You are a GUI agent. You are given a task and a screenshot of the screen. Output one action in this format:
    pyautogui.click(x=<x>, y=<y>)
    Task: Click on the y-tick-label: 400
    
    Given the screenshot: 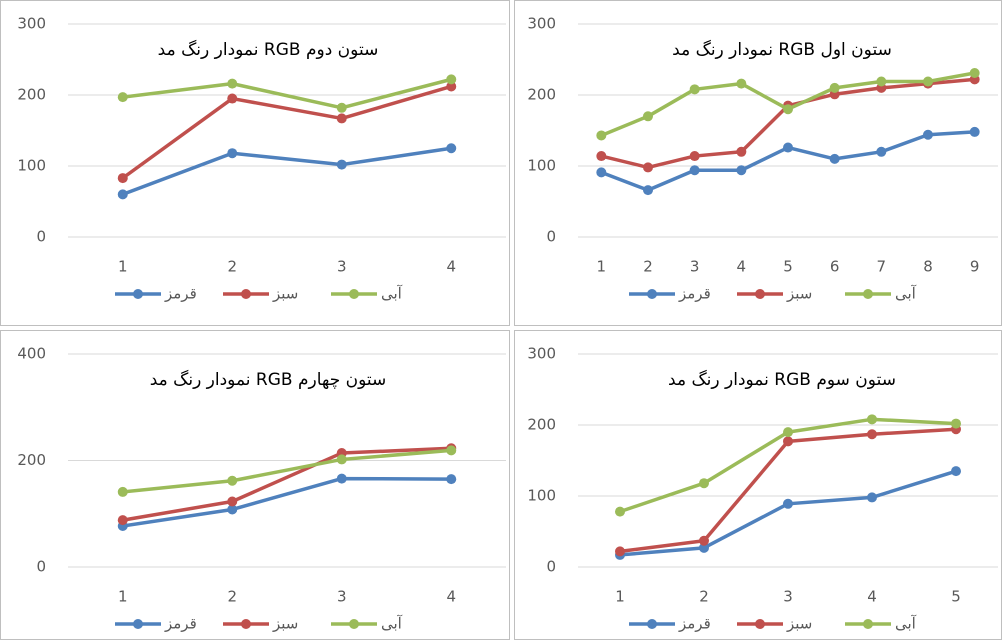 What is the action you would take?
    pyautogui.click(x=31, y=354)
    